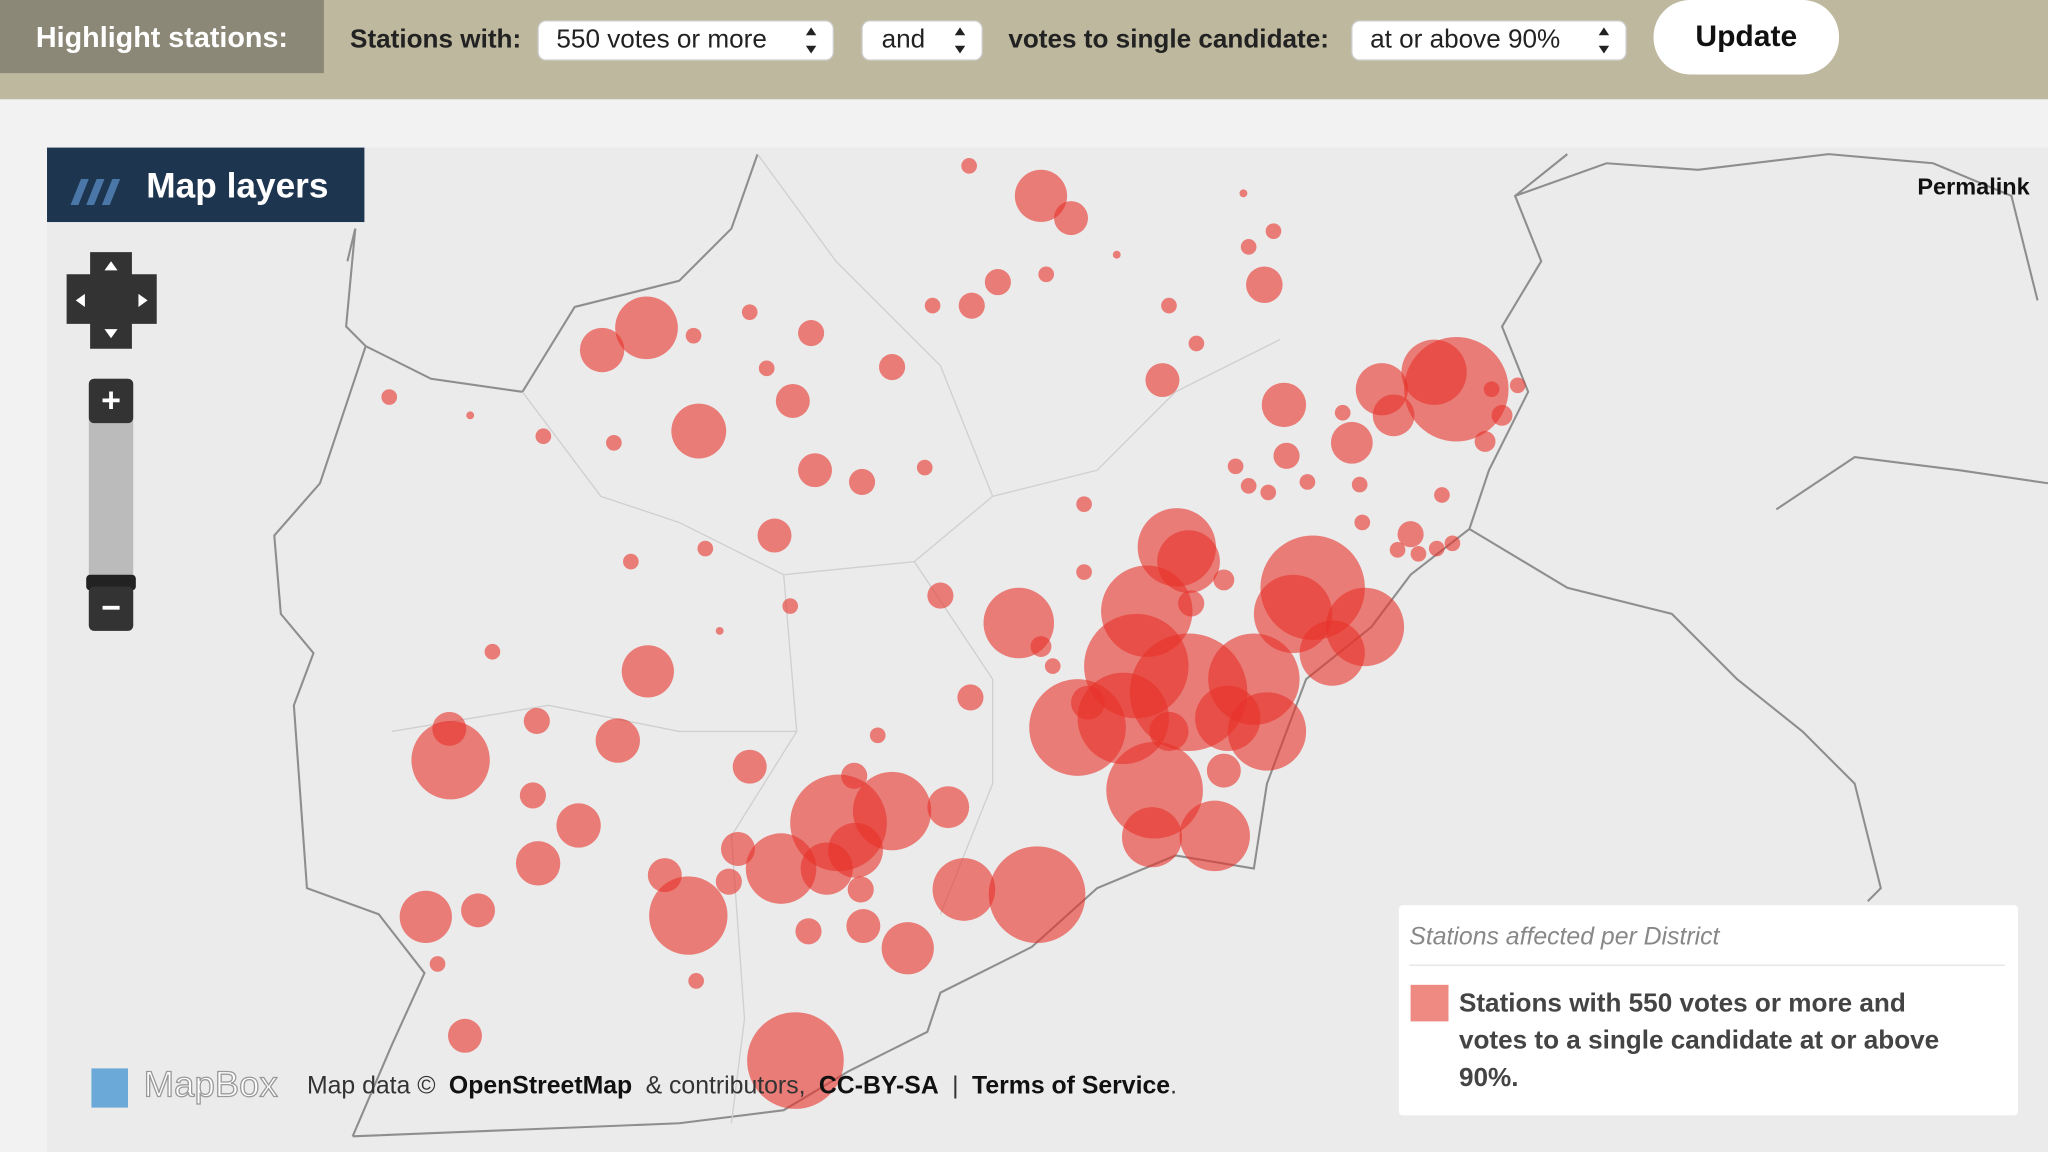  I want to click on zoom-in-button, so click(111, 401).